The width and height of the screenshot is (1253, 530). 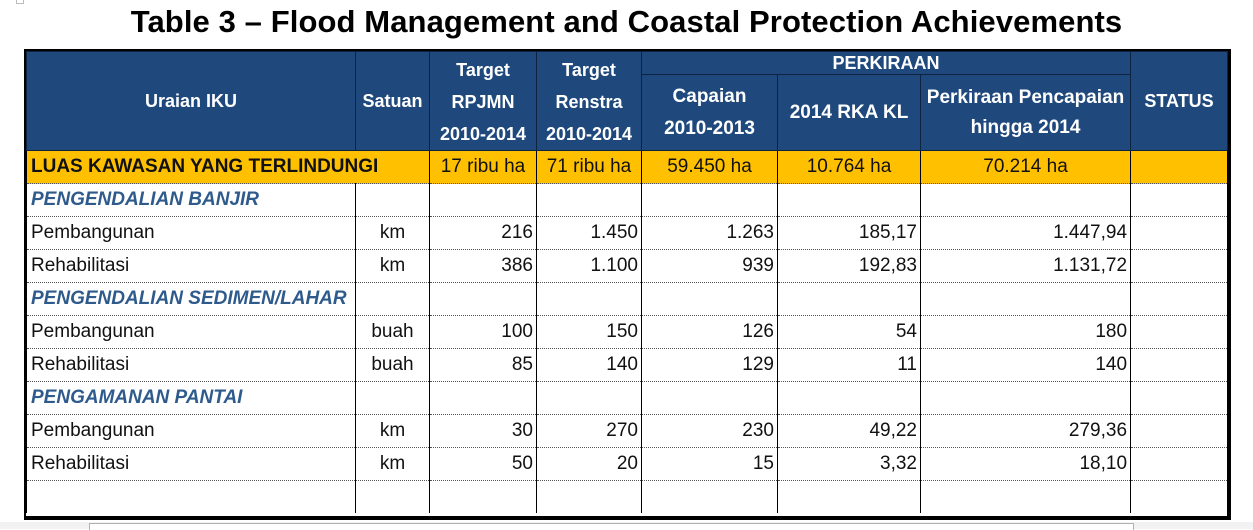 What do you see at coordinates (589, 134) in the screenshot?
I see `header-target-renstra-line3: 2010-2014` at bounding box center [589, 134].